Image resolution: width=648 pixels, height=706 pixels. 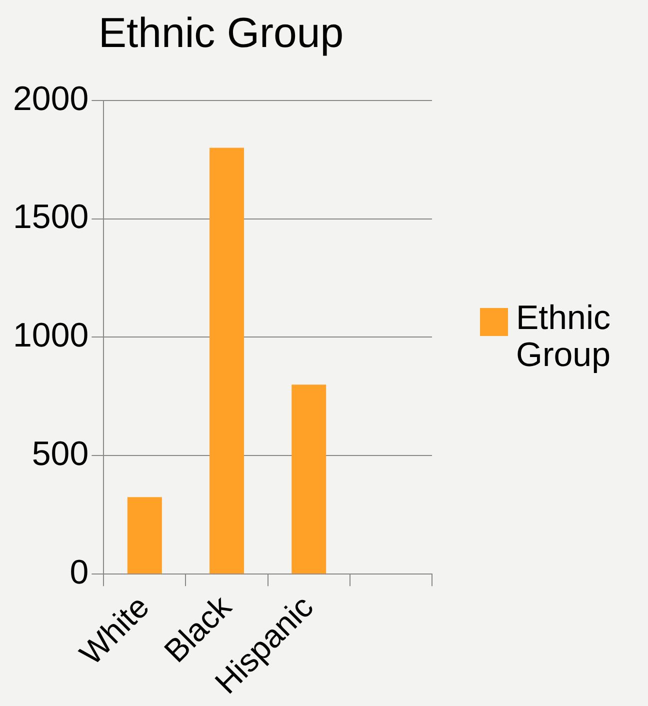 What do you see at coordinates (221, 32) in the screenshot?
I see `chart-title: Ethnic Group` at bounding box center [221, 32].